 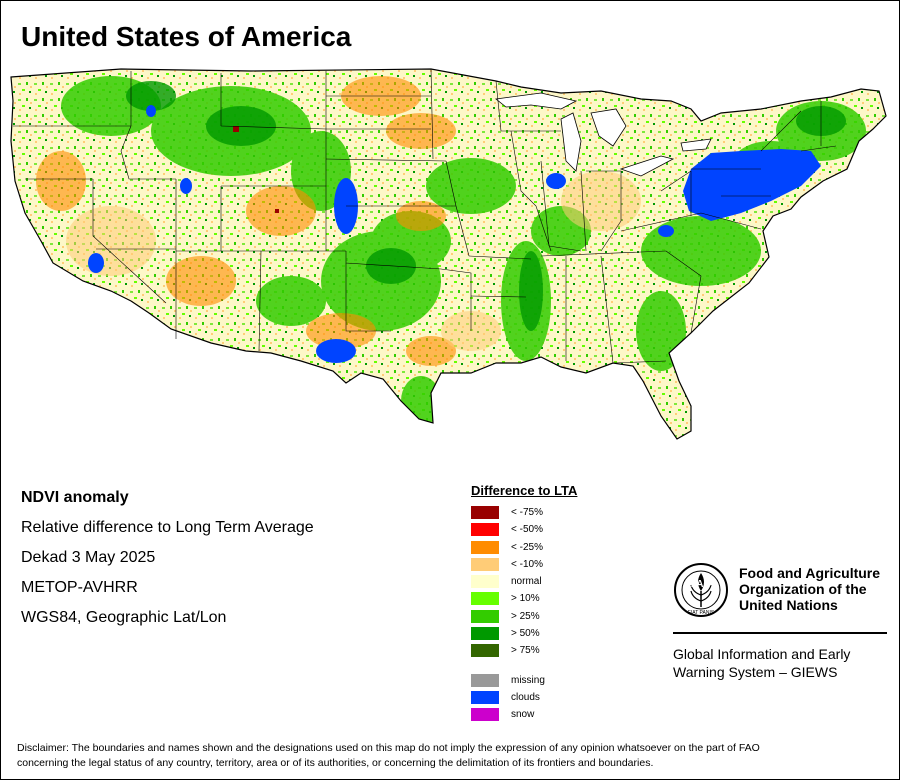 I want to click on legend-item-other: clouds, so click(x=524, y=697).